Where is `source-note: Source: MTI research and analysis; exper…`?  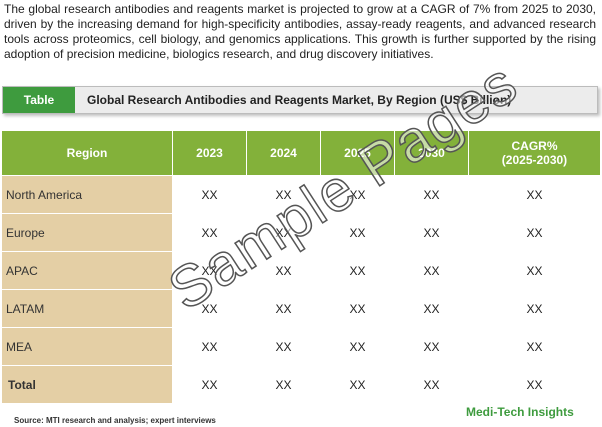 source-note: Source: MTI research and analysis; exper… is located at coordinates (115, 420).